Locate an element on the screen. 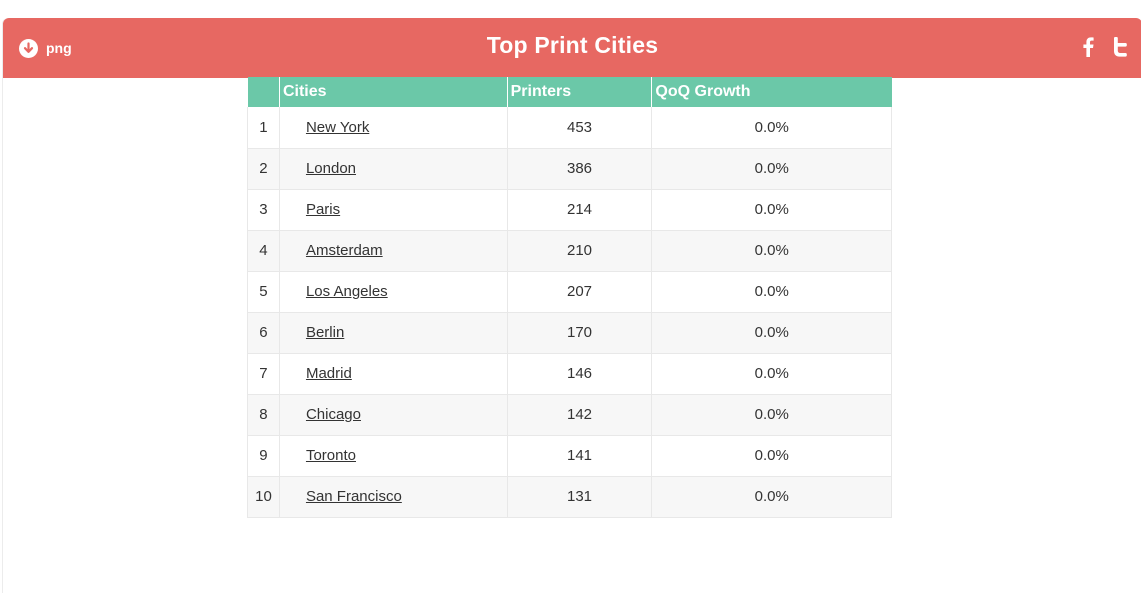  column-header-printers: Printers is located at coordinates (580, 92).